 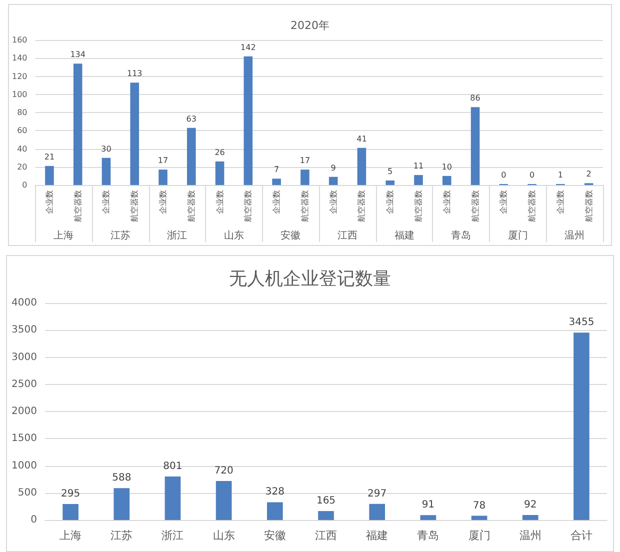 I want to click on data-label: 63, so click(x=191, y=119).